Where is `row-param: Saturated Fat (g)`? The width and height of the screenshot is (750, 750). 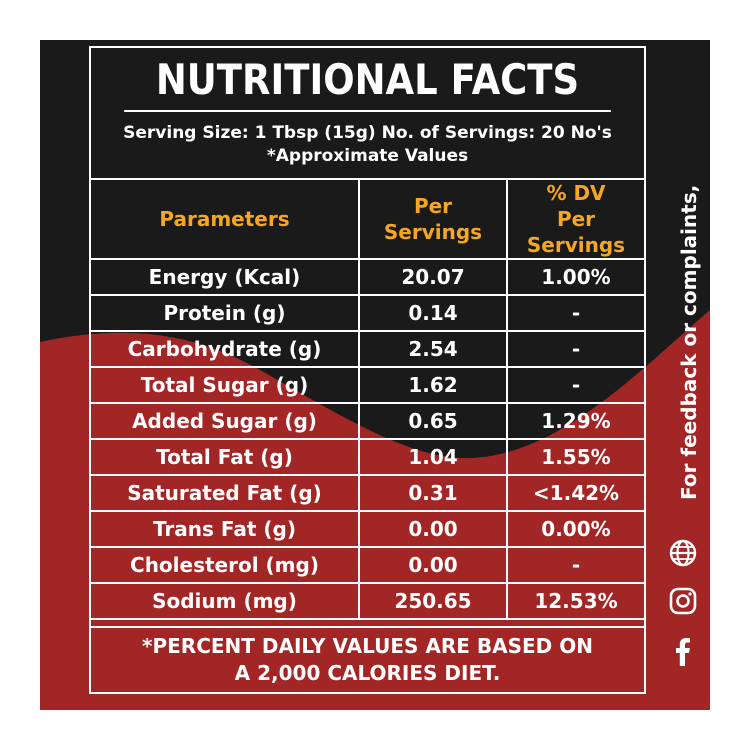 row-param: Saturated Fat (g) is located at coordinates (225, 493).